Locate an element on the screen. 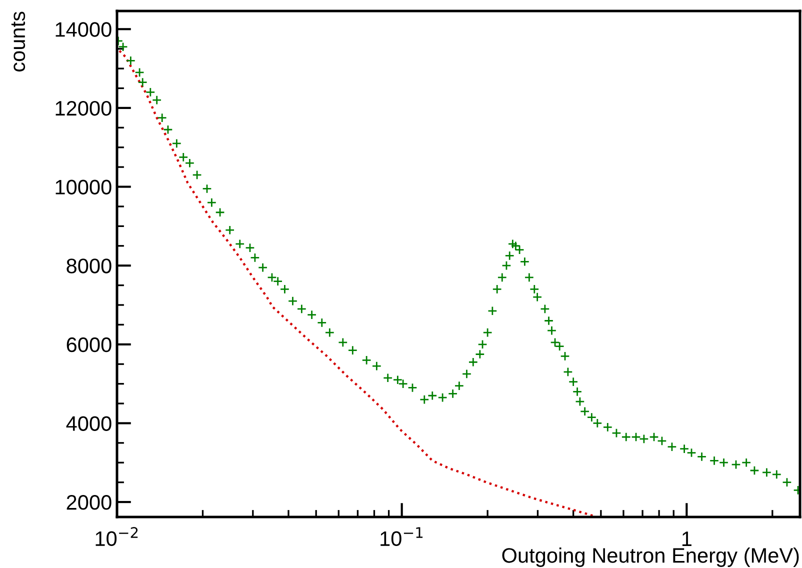 The image size is (802, 568). x-tick-label: 10$^{−1}$ is located at coordinates (401, 536).